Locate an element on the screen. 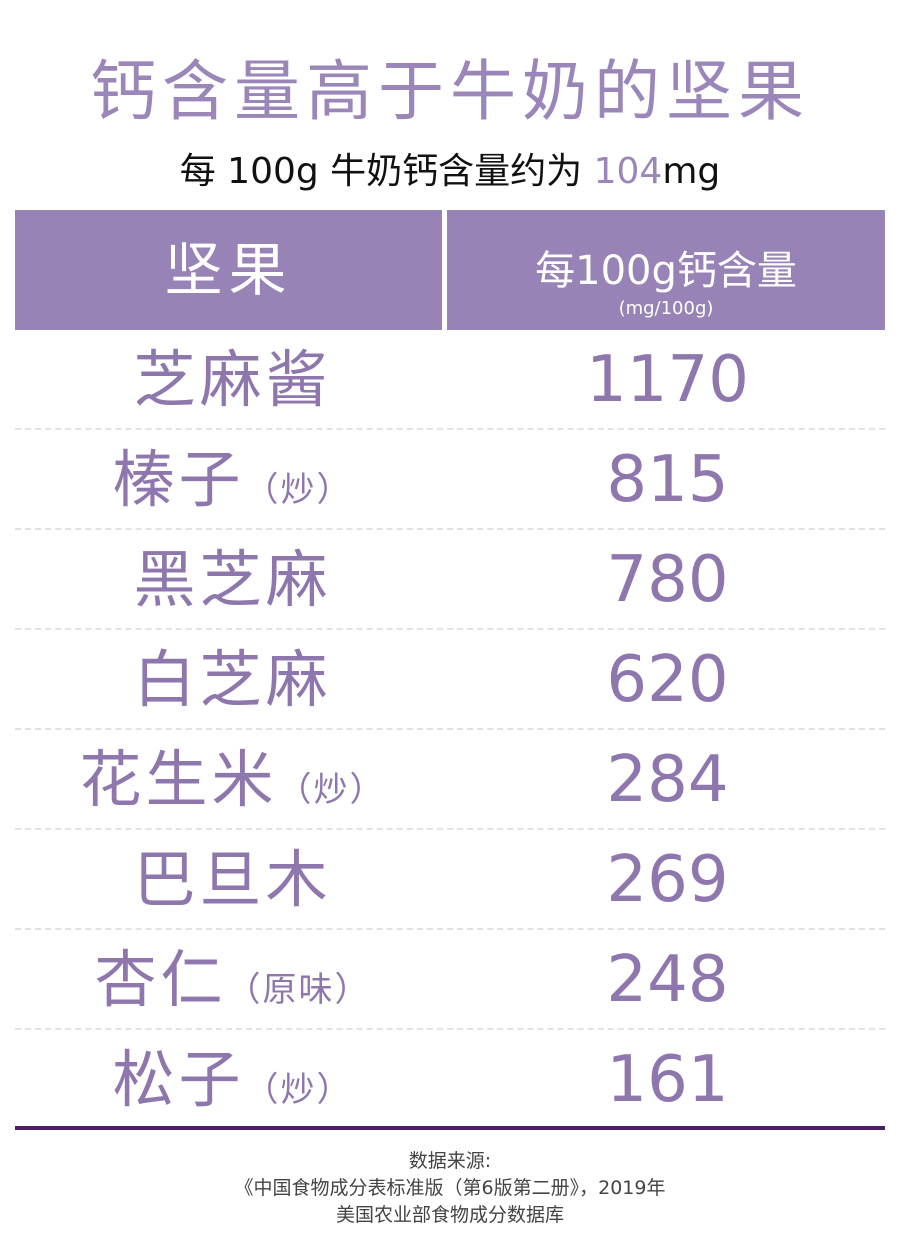 The height and width of the screenshot is (1250, 900). table-header: 坚果 每100g钙含量 (mg/100g) is located at coordinates (450, 270).